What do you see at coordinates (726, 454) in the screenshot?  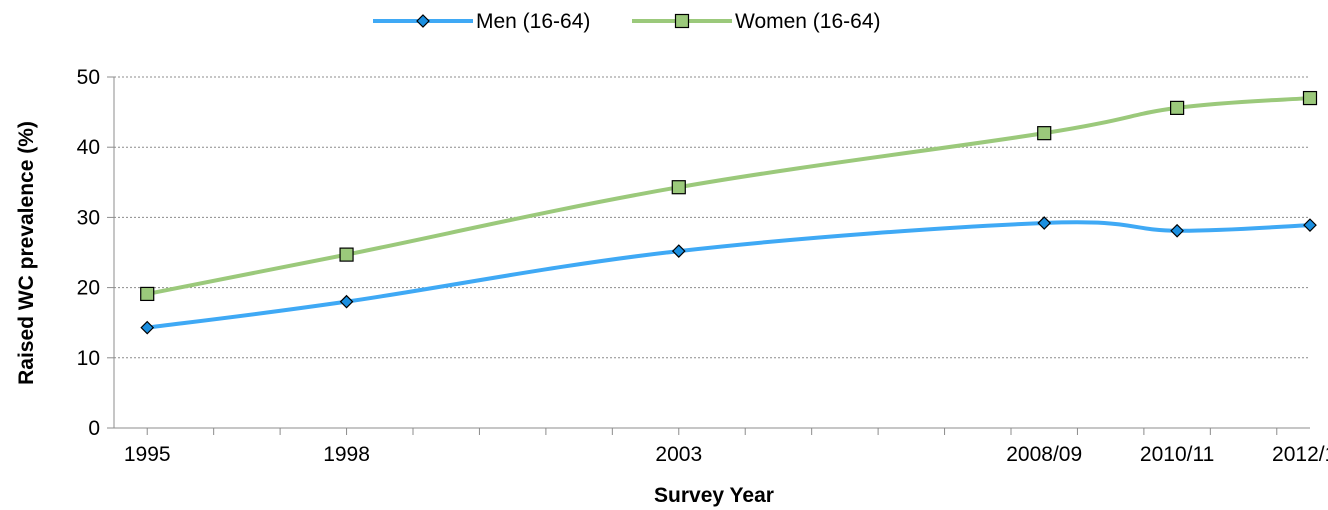 I see `x-tick-labels: 1995 1998 2003 2008/09 2010/11 2012/13` at bounding box center [726, 454].